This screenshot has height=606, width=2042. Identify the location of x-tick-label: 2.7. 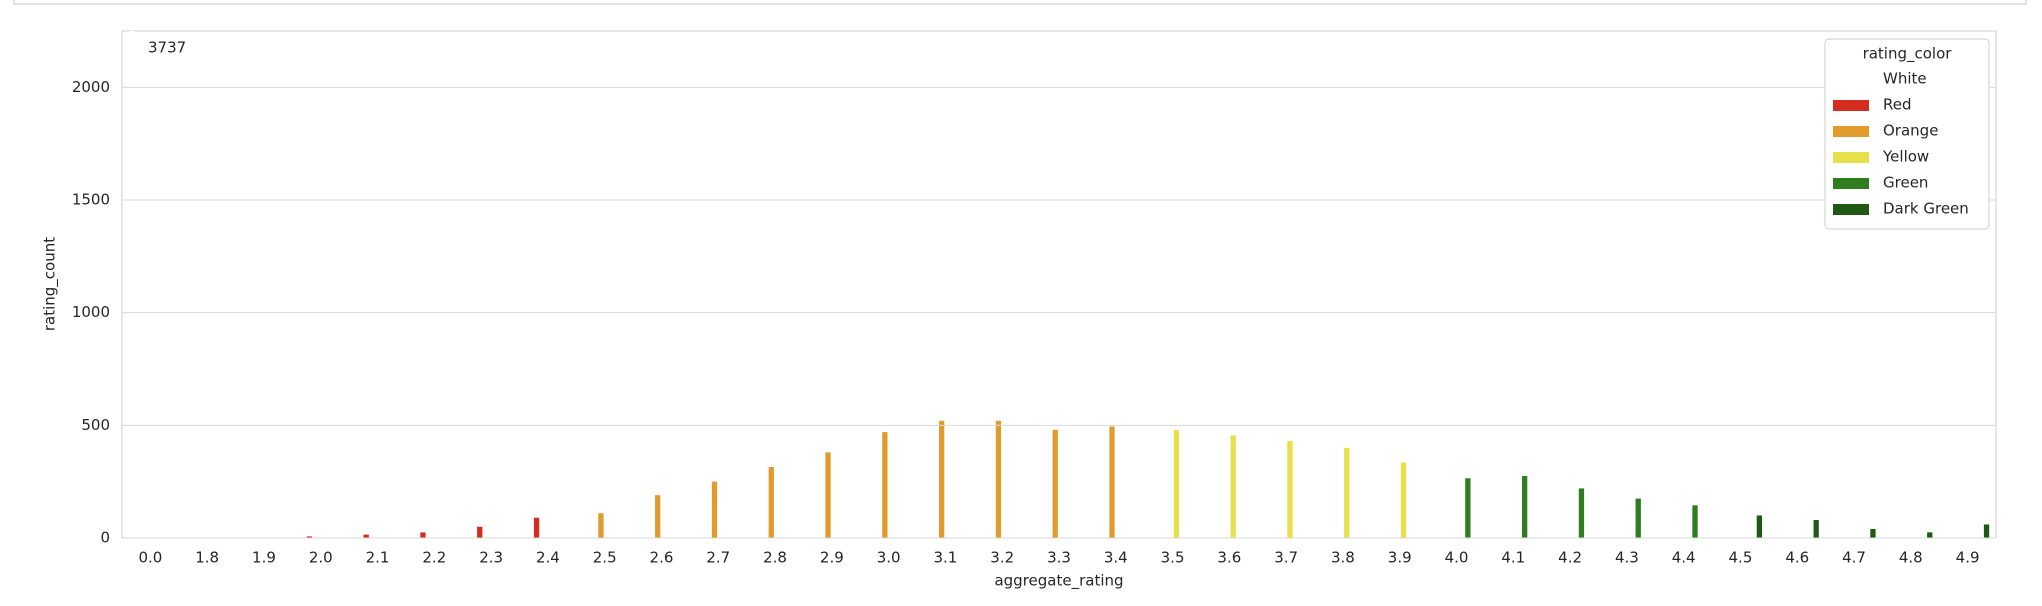
(718, 558).